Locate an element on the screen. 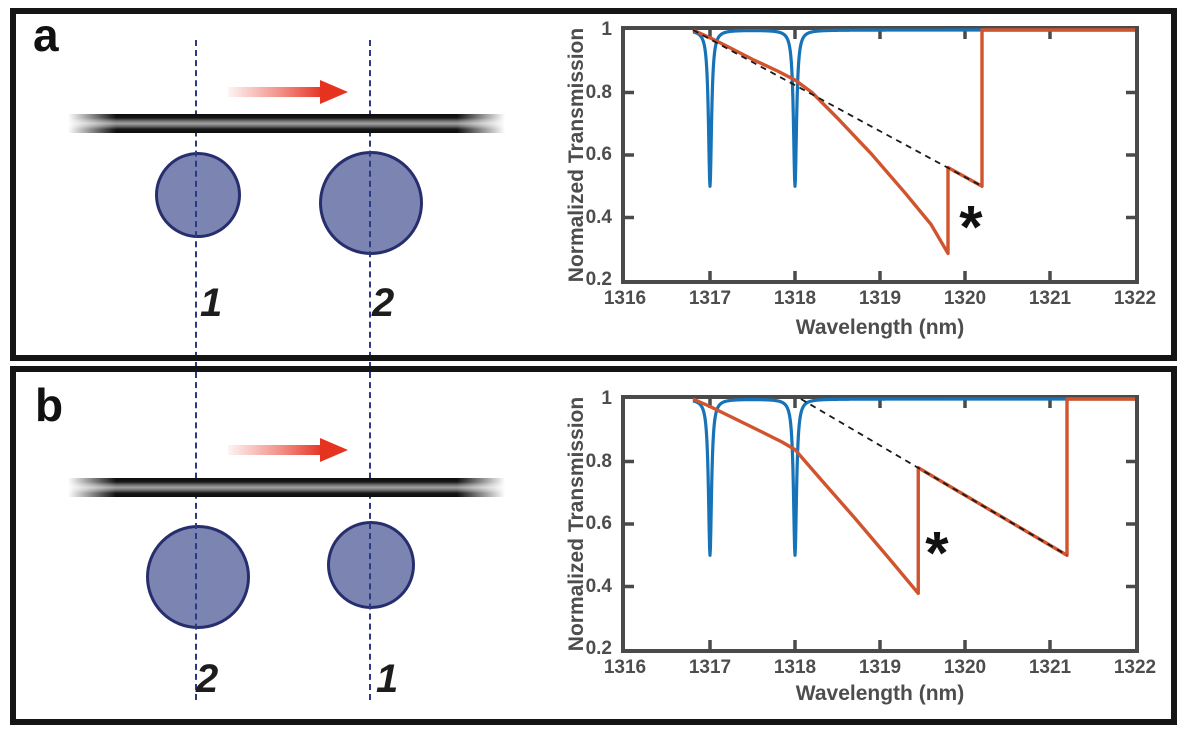 Image resolution: width=1187 pixels, height=733 pixels. panel-a-label: a is located at coordinates (46, 35).